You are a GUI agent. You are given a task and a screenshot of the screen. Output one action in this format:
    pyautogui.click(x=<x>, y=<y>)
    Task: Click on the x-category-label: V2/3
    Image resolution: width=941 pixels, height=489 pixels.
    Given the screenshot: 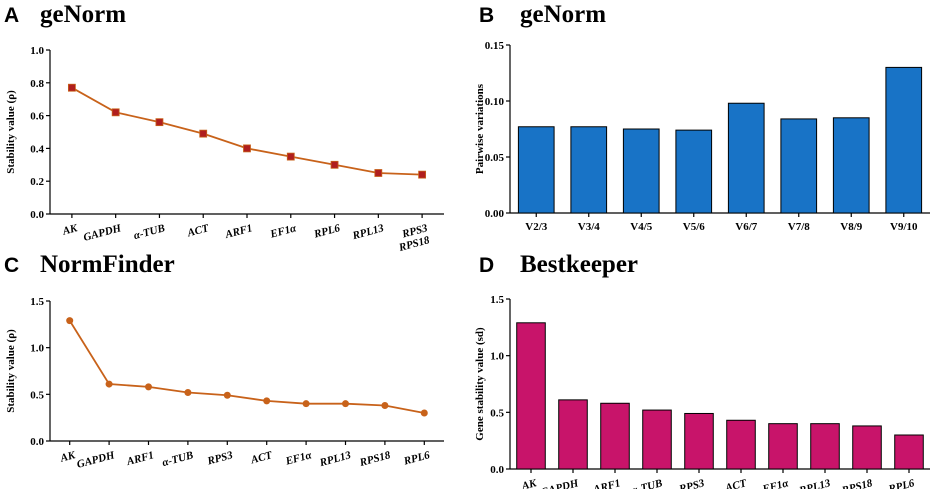 What is the action you would take?
    pyautogui.click(x=536, y=227)
    